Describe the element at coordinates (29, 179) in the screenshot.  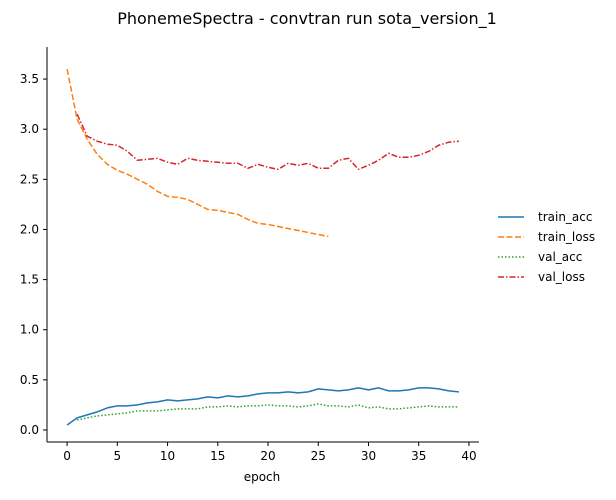
I see `y-tick-label: 2.5` at that location.